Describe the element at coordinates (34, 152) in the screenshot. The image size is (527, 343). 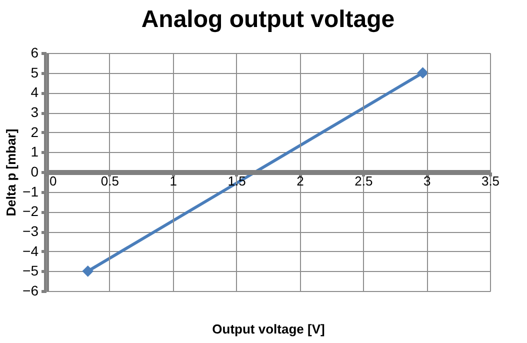
I see `y-tick-label: 1` at that location.